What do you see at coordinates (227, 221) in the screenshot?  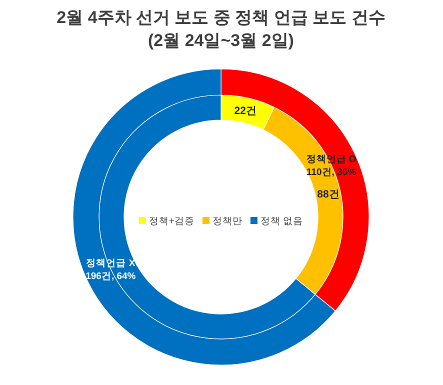 I see `legend-label: 정책만` at bounding box center [227, 221].